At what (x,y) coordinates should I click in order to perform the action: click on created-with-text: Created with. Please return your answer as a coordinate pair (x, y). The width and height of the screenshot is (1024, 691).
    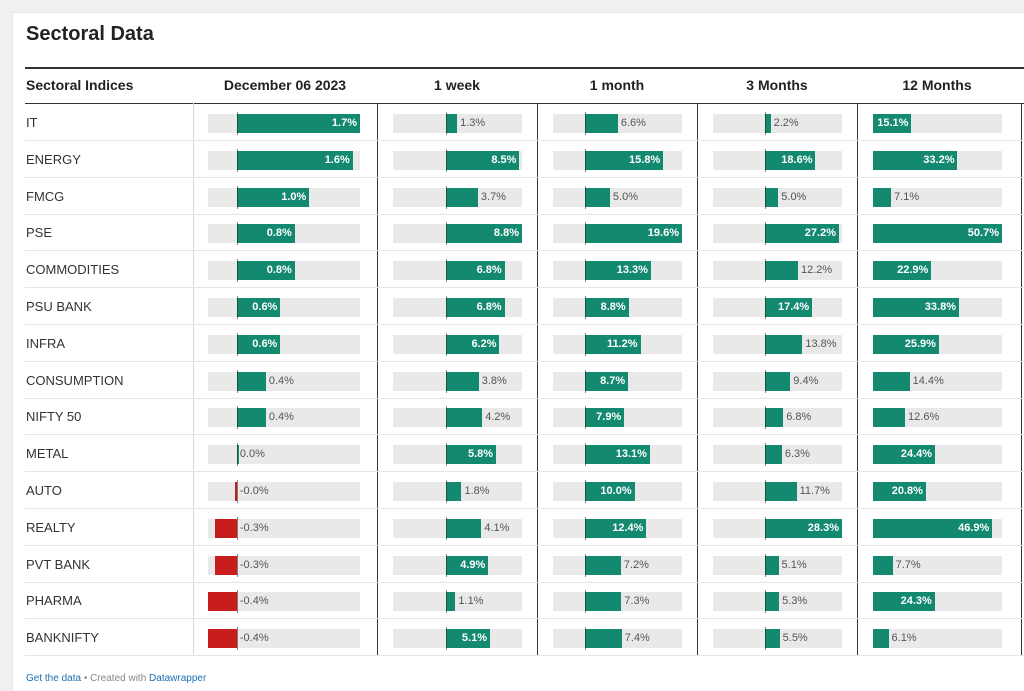
    Looking at the image, I should click on (118, 678).